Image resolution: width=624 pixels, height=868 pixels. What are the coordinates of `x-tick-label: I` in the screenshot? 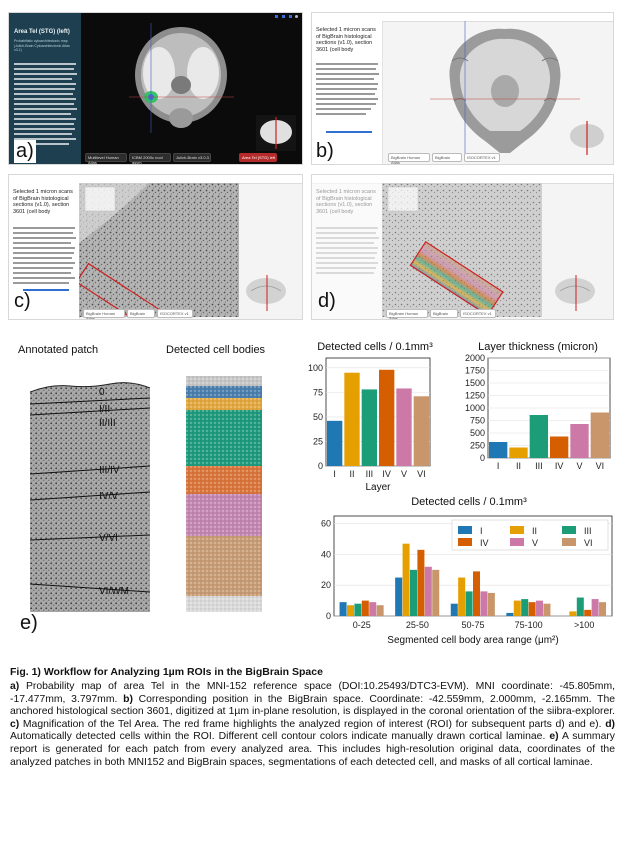 It's located at (334, 474).